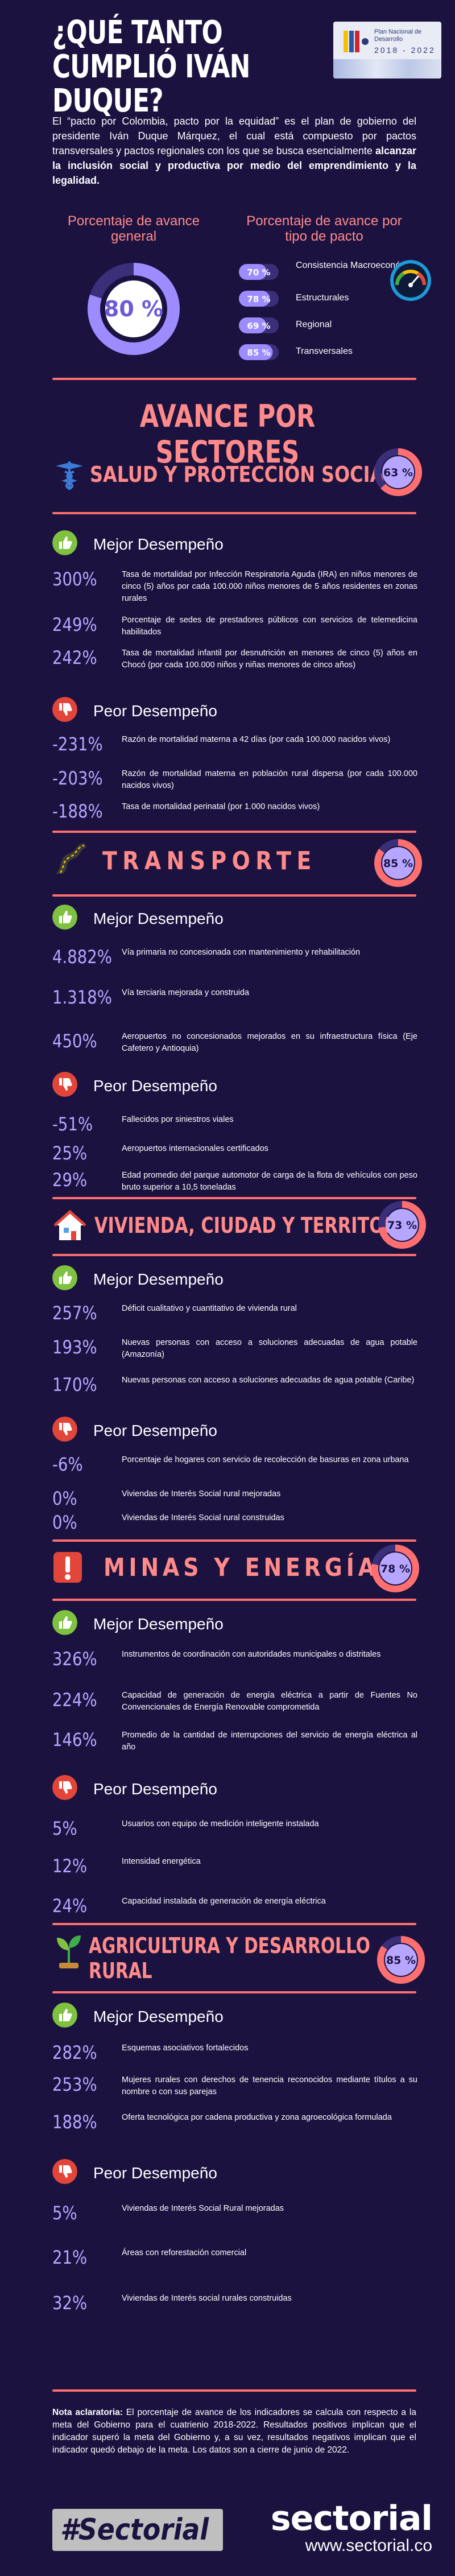  Describe the element at coordinates (74, 658) in the screenshot. I see `indicator-value: 242%` at that location.